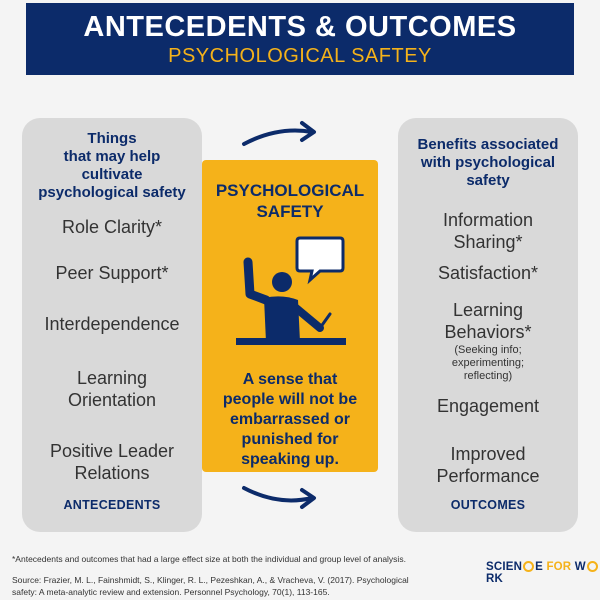  I want to click on page-subtitle: PSYCHOLOGICAL SAFTEY, so click(300, 56).